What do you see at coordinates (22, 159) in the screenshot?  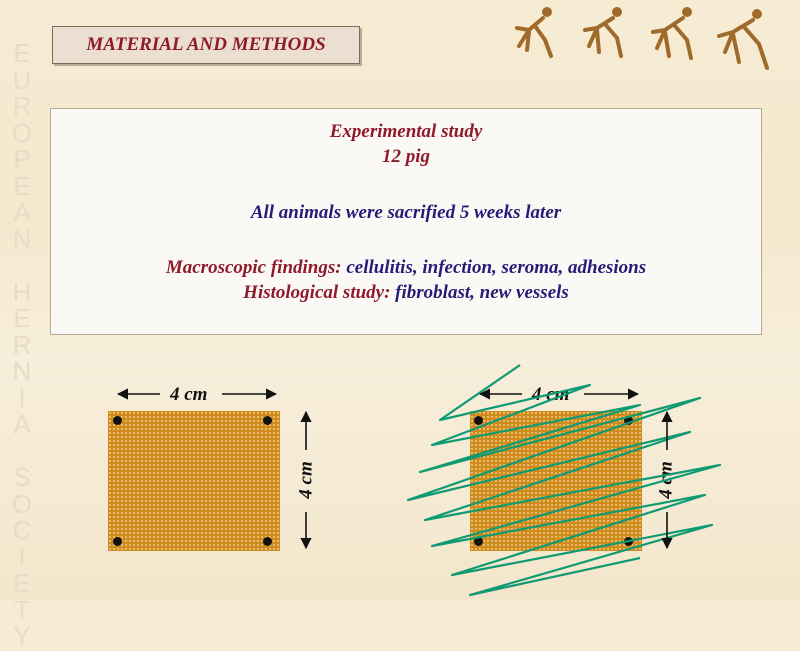 I see `watermark-letter: P` at bounding box center [22, 159].